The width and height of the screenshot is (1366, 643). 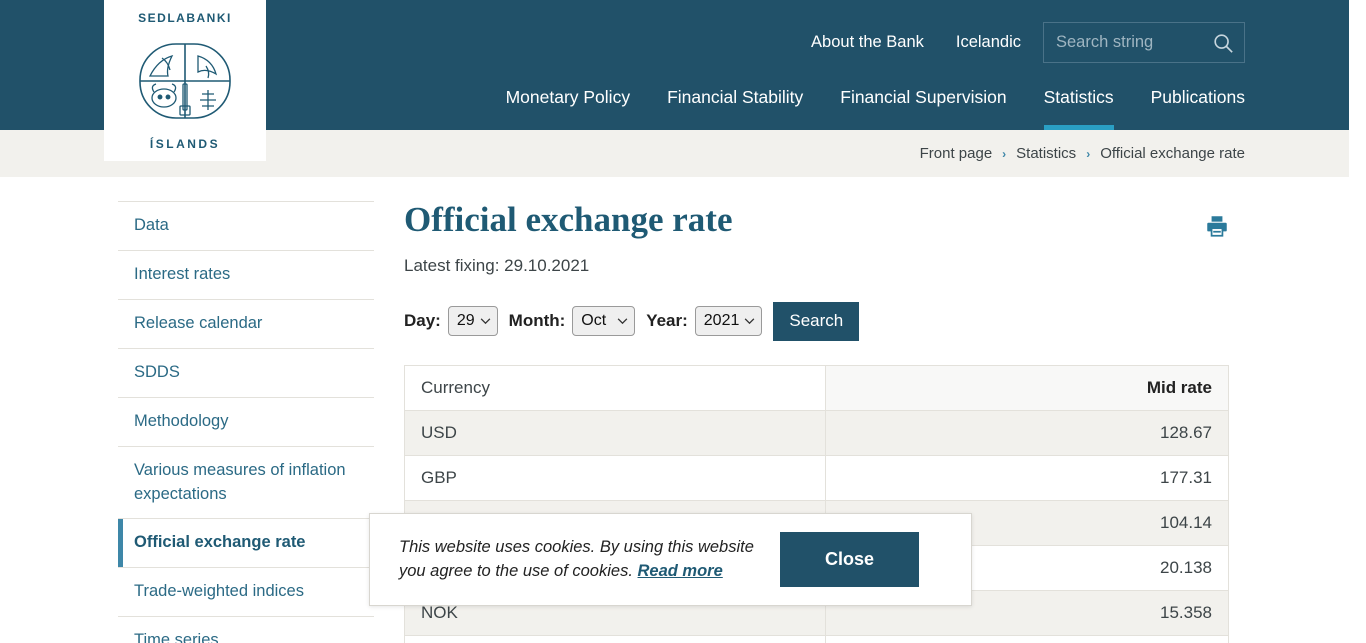 What do you see at coordinates (1028, 42) in the screenshot?
I see `header-top-links: About the Bank Icelandic` at bounding box center [1028, 42].